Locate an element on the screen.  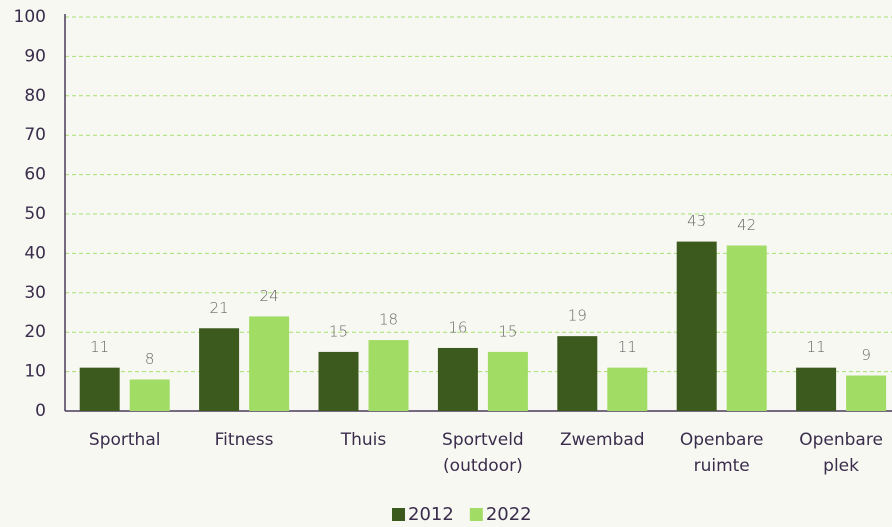
data-label: 18 is located at coordinates (388, 320).